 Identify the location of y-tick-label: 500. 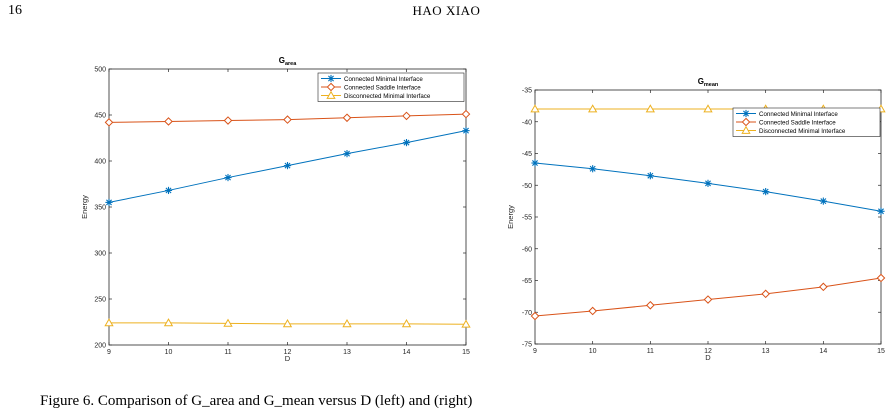
(100, 70).